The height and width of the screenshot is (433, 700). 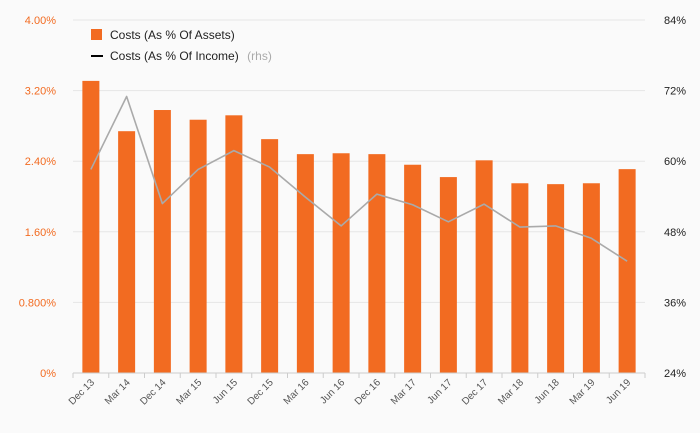 What do you see at coordinates (174, 56) in the screenshot?
I see `legend-line-label: Costs (As % Of Income)` at bounding box center [174, 56].